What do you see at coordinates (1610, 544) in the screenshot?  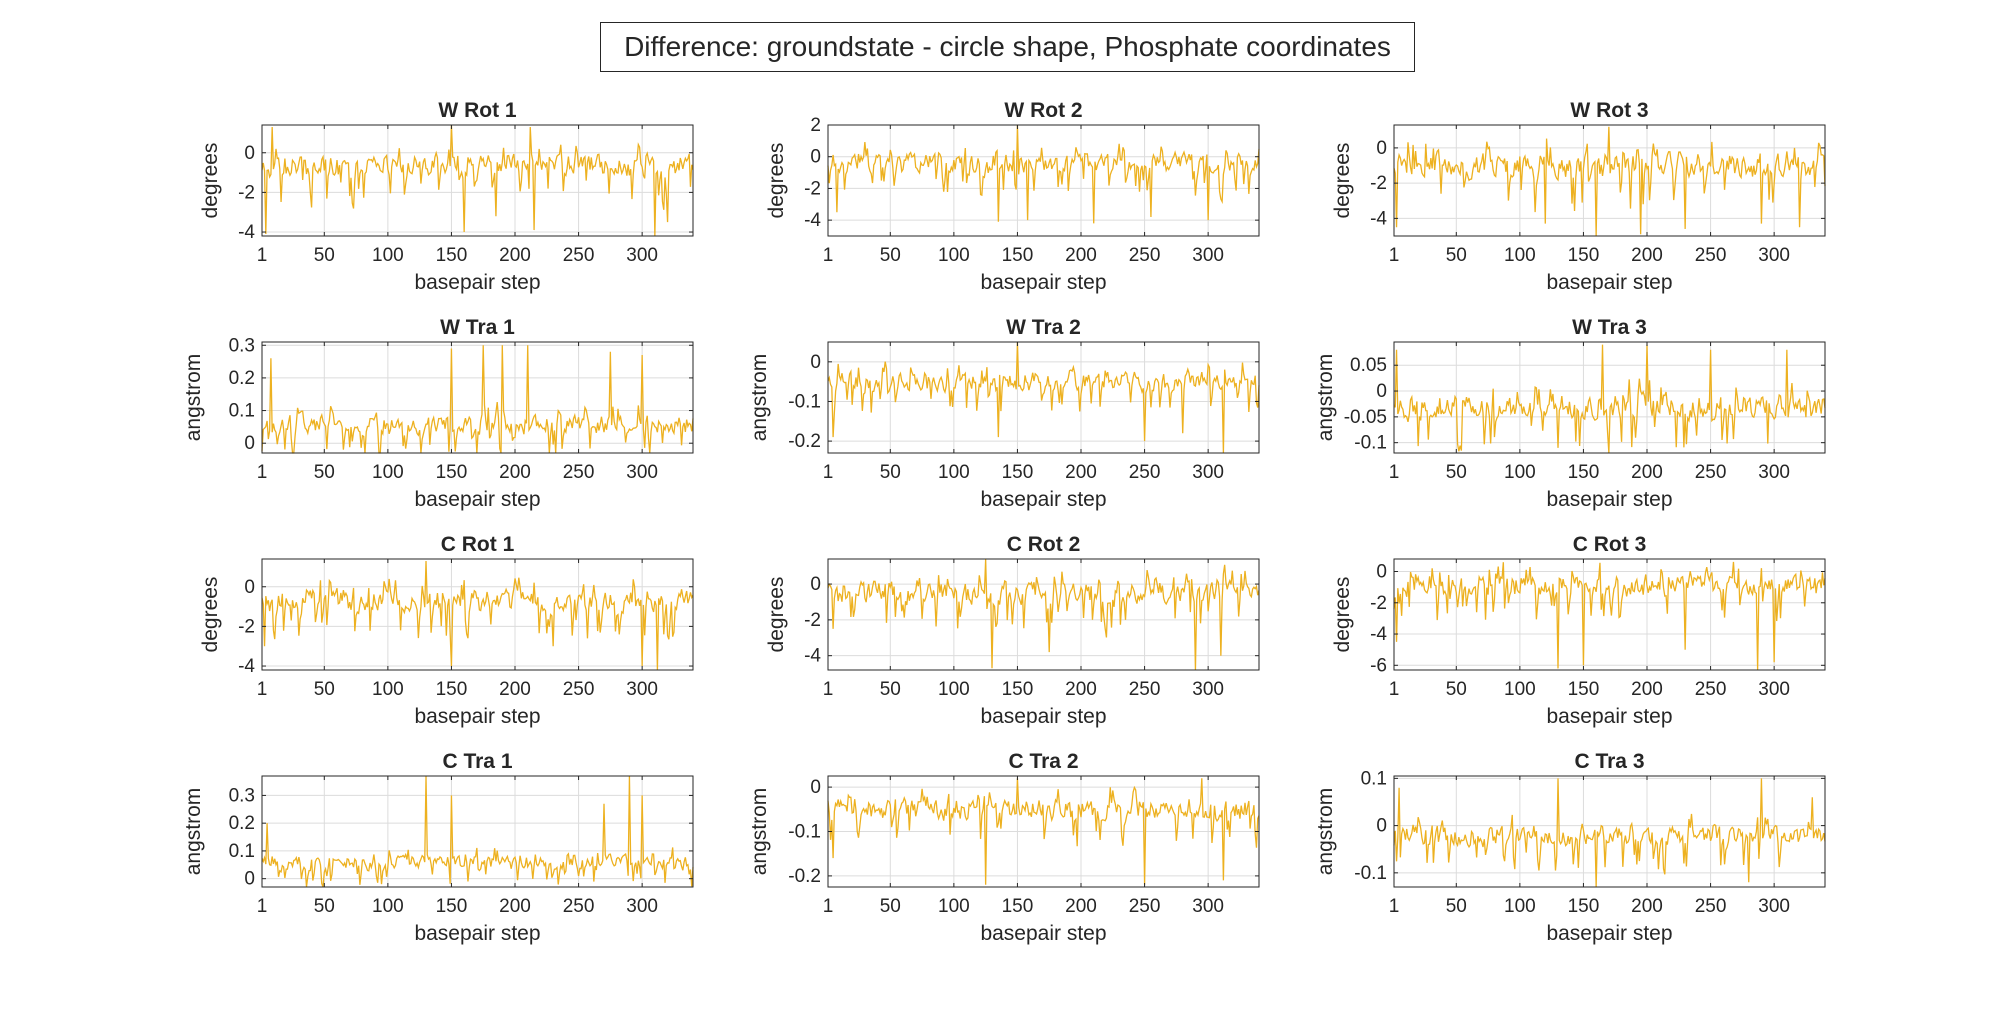 I see `subplot-title: C Rot 3` at bounding box center [1610, 544].